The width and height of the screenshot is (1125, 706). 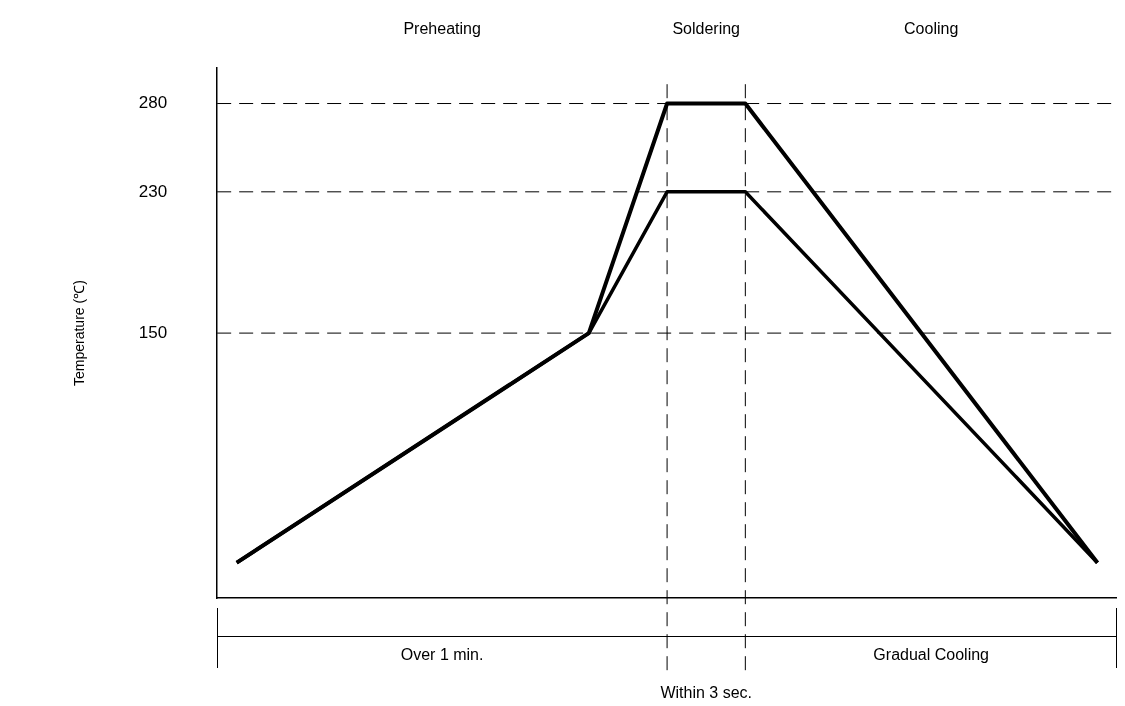 What do you see at coordinates (931, 29) in the screenshot?
I see `text: Cooling` at bounding box center [931, 29].